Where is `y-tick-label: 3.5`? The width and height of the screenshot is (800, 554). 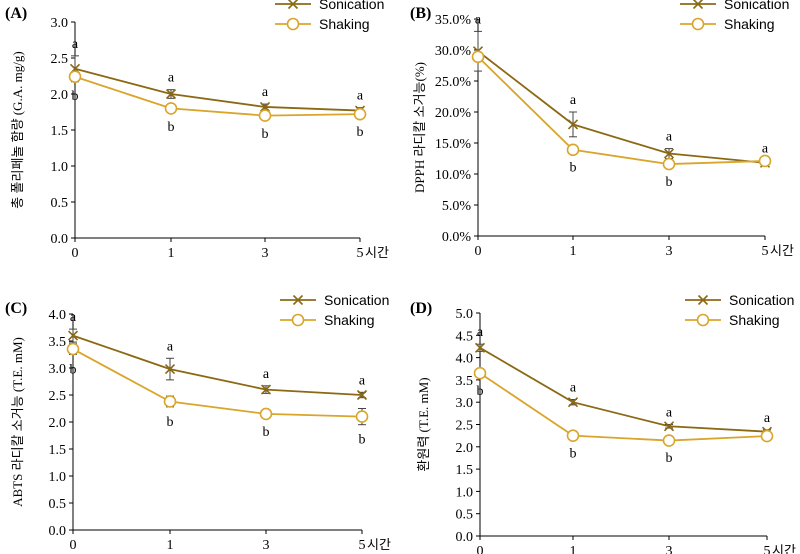 y-tick-label: 3.5 is located at coordinates (58, 342).